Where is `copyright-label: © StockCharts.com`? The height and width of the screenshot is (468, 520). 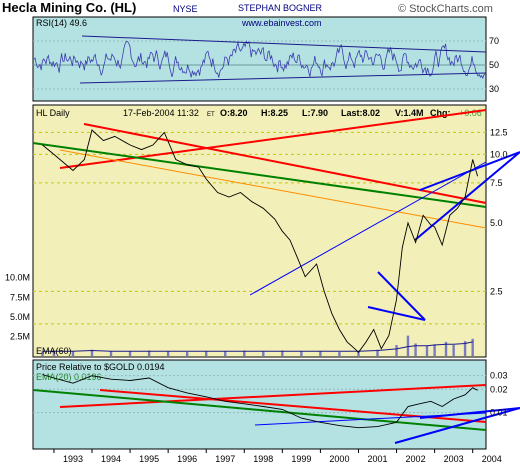
copyright-label: © StockCharts.com is located at coordinates (445, 9).